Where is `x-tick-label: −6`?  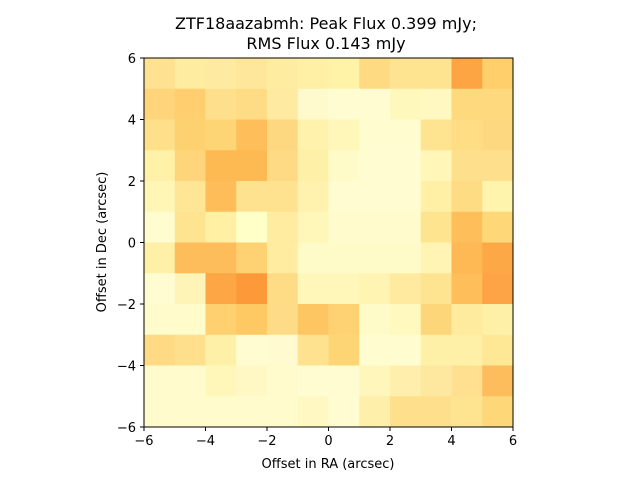
x-tick-label: −6 is located at coordinates (143, 441).